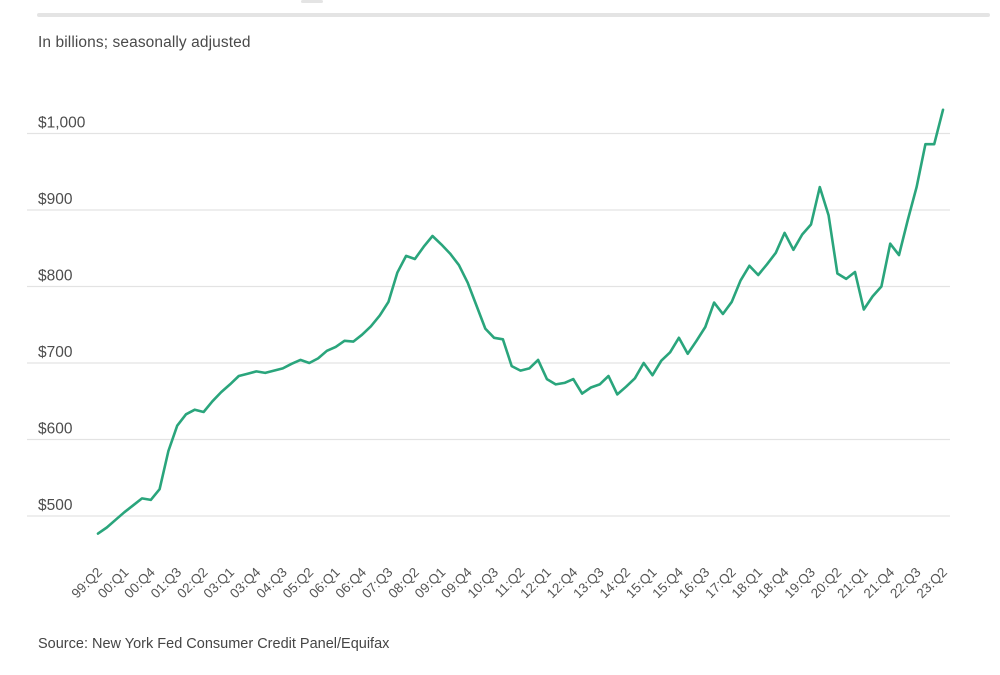  Describe the element at coordinates (144, 42) in the screenshot. I see `chart-subtitle: In billions; seasonally adjusted` at that location.